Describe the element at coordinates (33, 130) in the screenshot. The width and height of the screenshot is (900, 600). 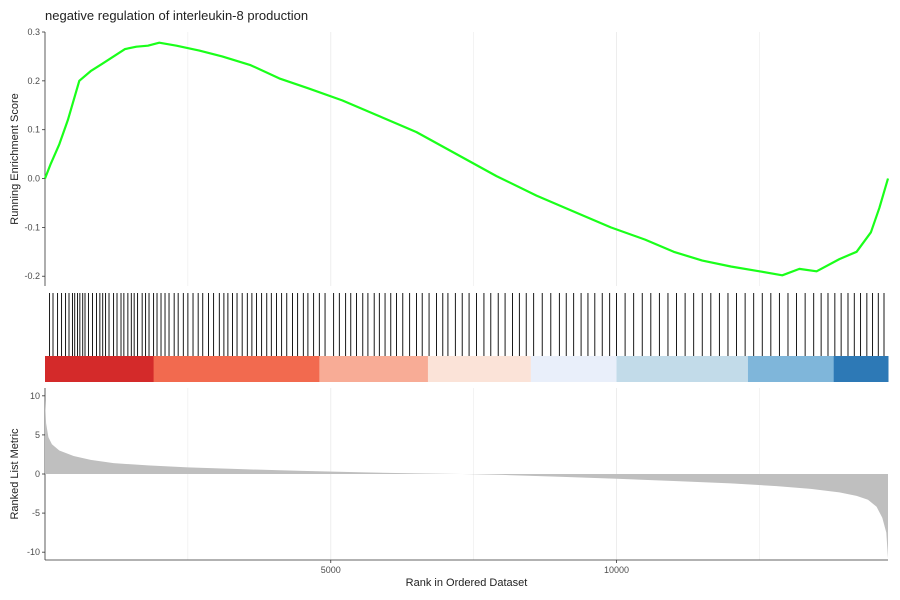
I see `top-y-tick-label: 0.1` at that location.